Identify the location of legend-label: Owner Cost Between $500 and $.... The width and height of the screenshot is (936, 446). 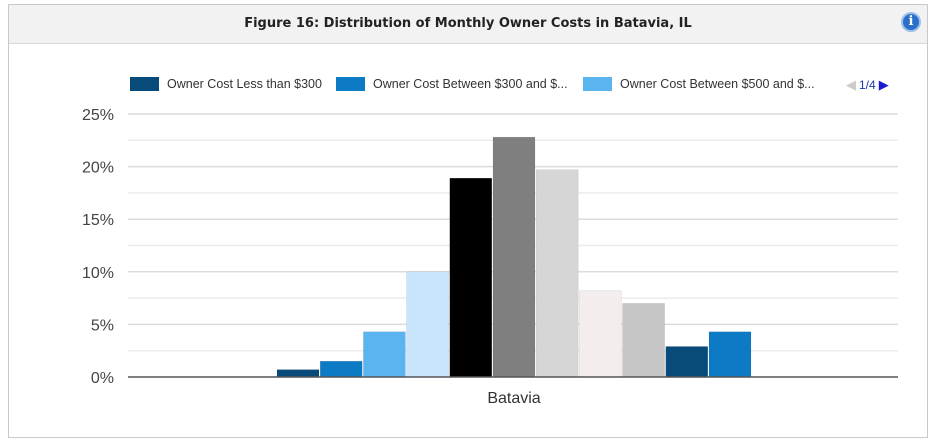
(717, 84).